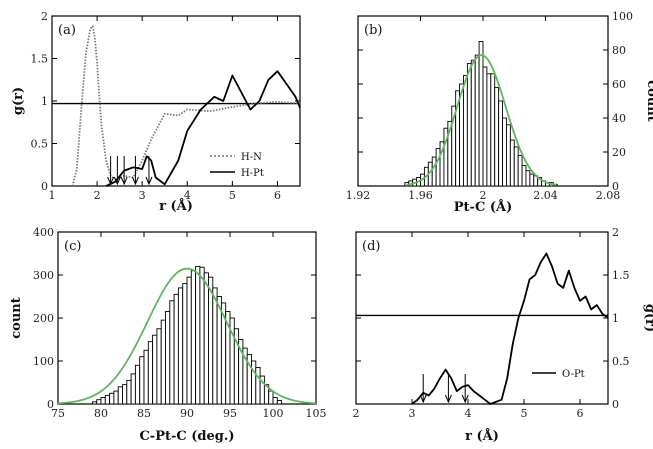  I want to click on panel-b-ytick-label: 0, so click(615, 186).